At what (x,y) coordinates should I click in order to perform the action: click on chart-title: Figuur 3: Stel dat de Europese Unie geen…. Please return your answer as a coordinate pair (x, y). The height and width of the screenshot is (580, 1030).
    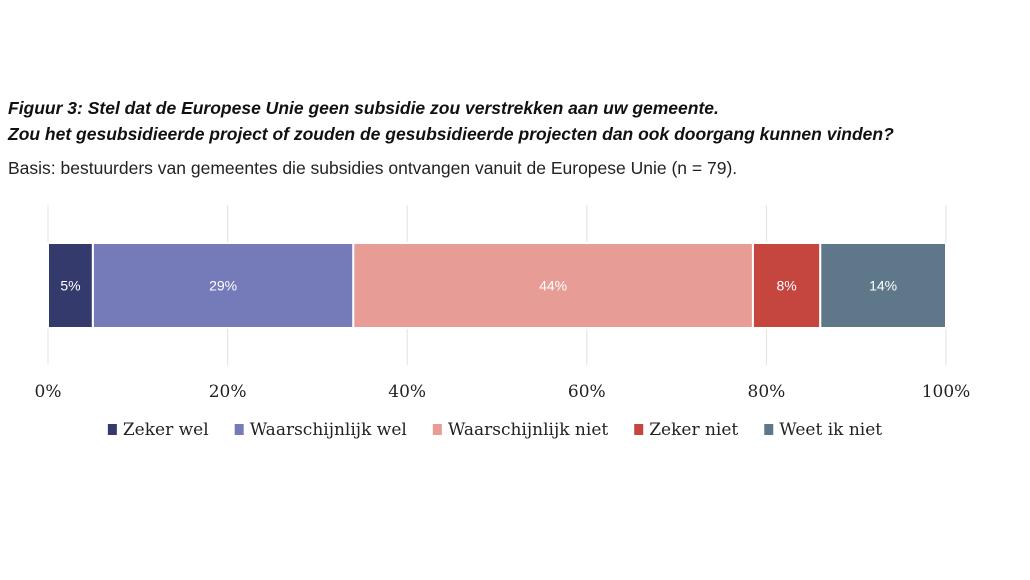
    Looking at the image, I should click on (518, 121).